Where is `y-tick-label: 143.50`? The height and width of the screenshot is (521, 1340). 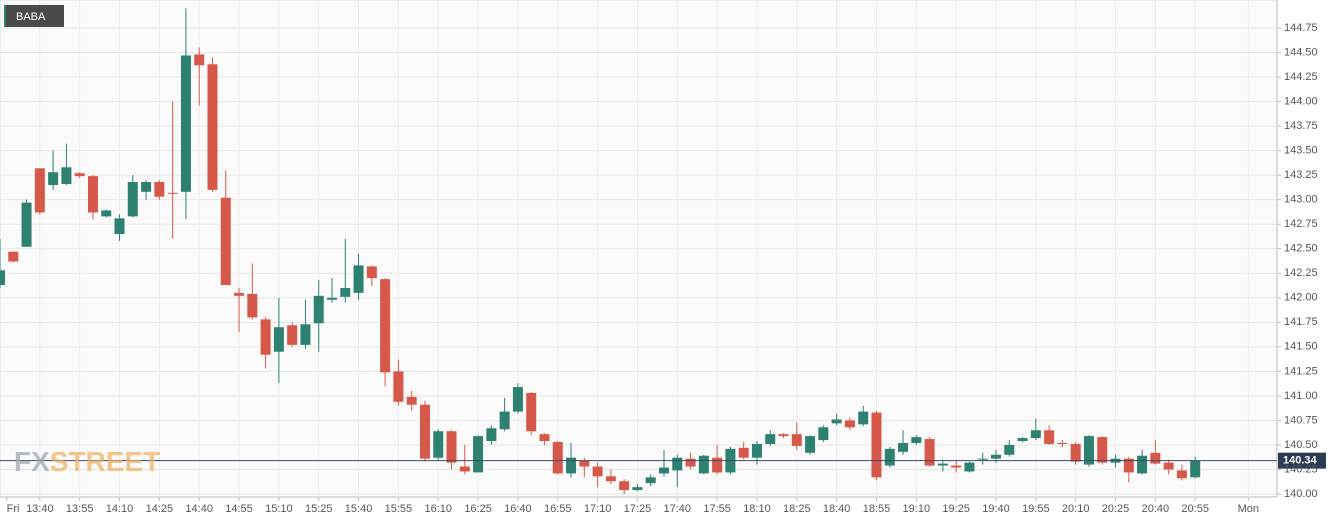 y-tick-label: 143.50 is located at coordinates (1301, 151).